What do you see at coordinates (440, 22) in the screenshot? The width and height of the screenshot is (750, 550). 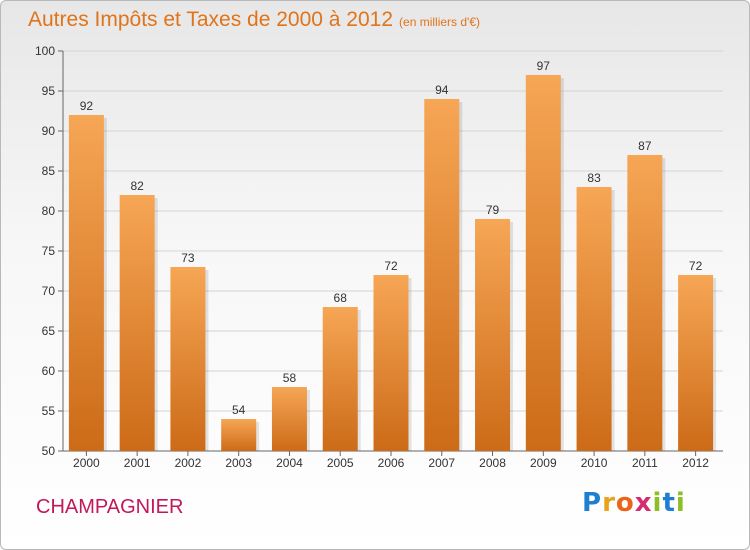 I see `chart-unit-note: (en milliers d'€)` at bounding box center [440, 22].